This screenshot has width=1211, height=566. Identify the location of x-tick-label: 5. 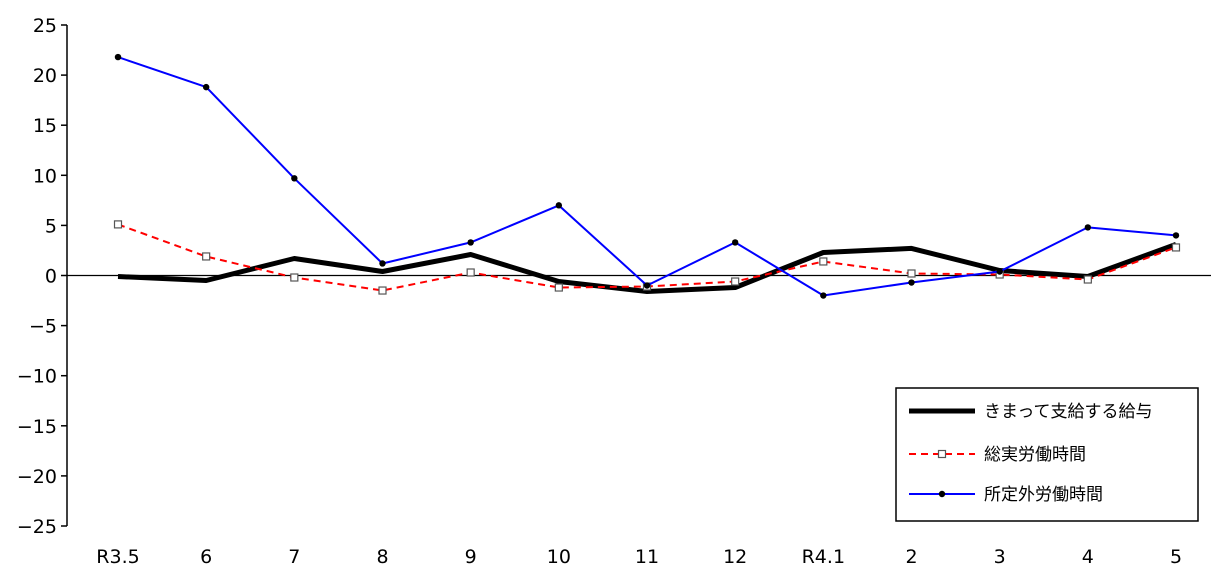
(1176, 556).